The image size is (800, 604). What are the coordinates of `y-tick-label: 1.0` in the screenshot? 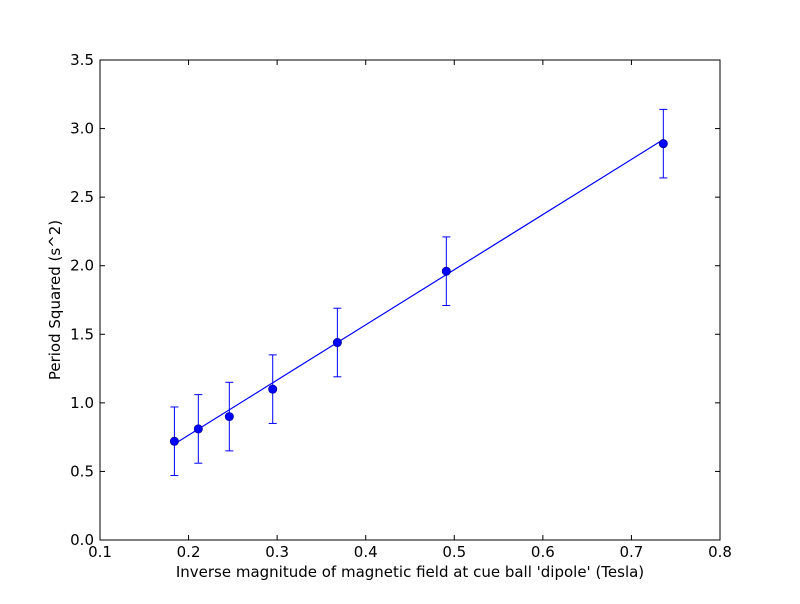 It's located at (82, 403).